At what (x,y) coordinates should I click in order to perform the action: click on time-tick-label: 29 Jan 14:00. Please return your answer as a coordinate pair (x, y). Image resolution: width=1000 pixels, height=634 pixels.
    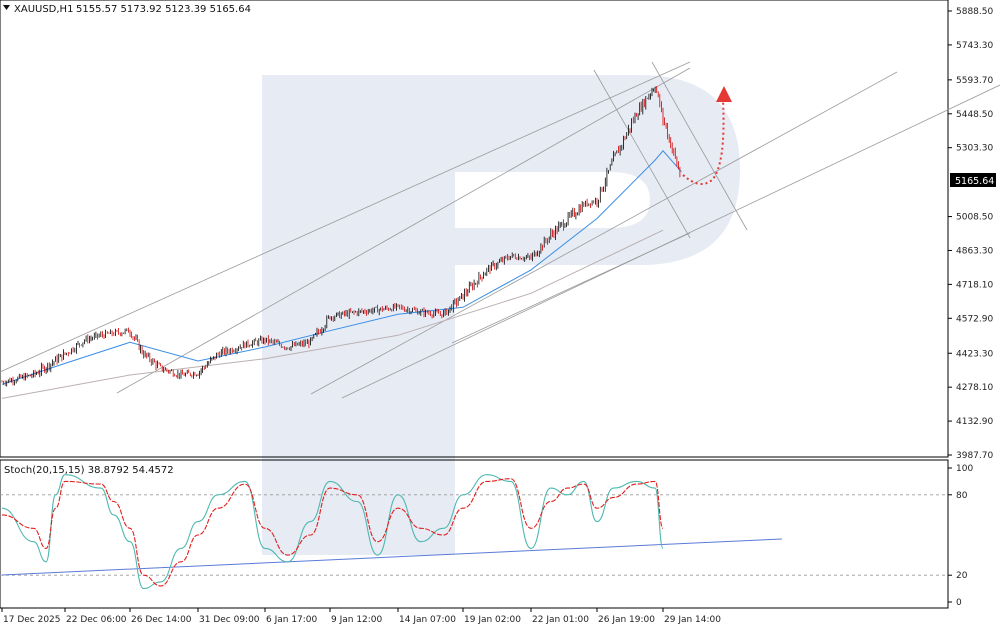
    Looking at the image, I should click on (692, 620).